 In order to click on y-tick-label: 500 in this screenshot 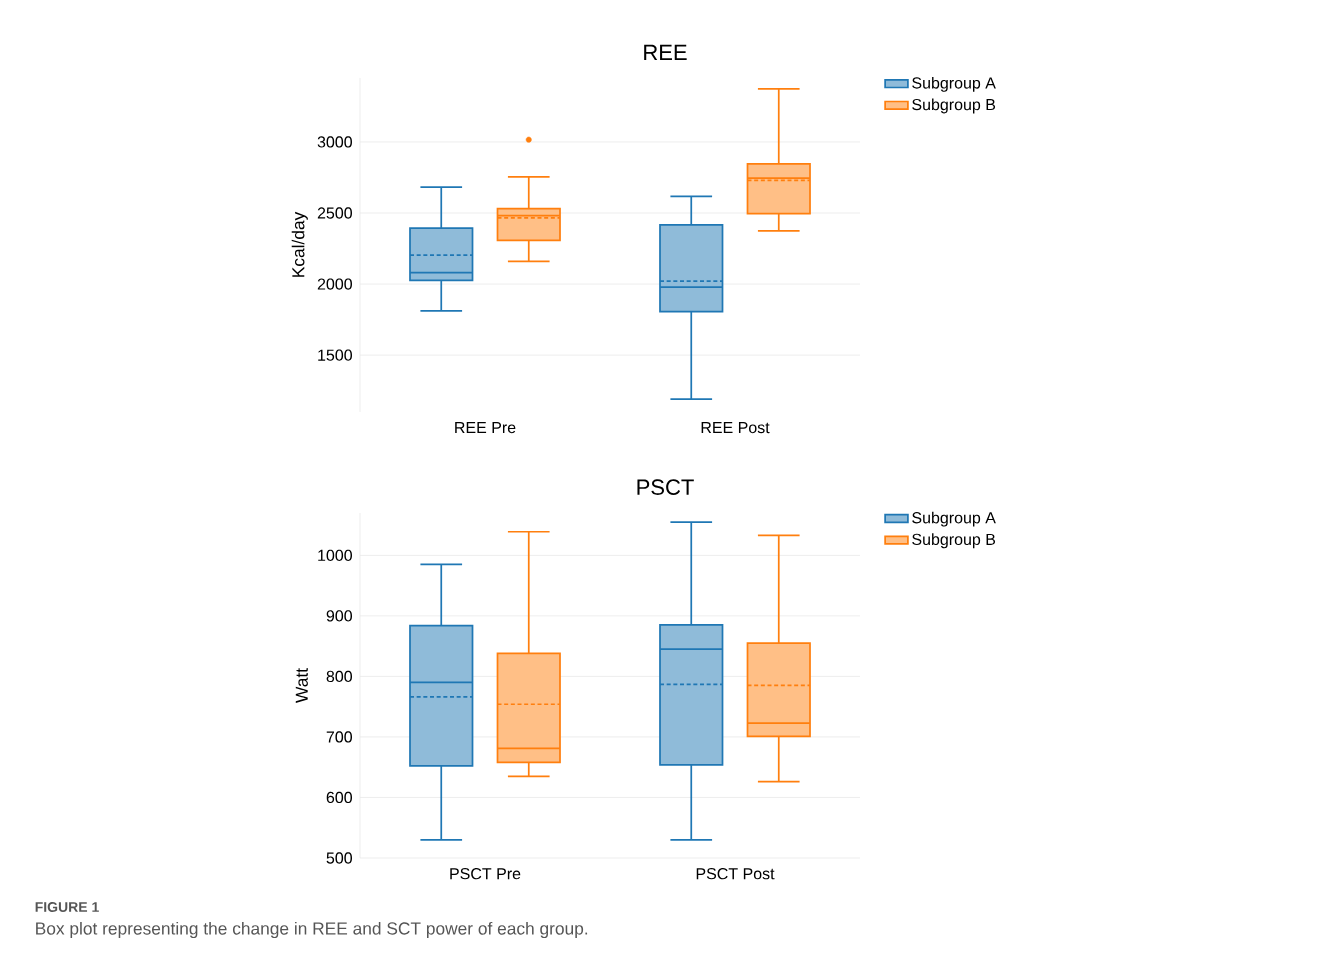, I will do `click(339, 858)`.